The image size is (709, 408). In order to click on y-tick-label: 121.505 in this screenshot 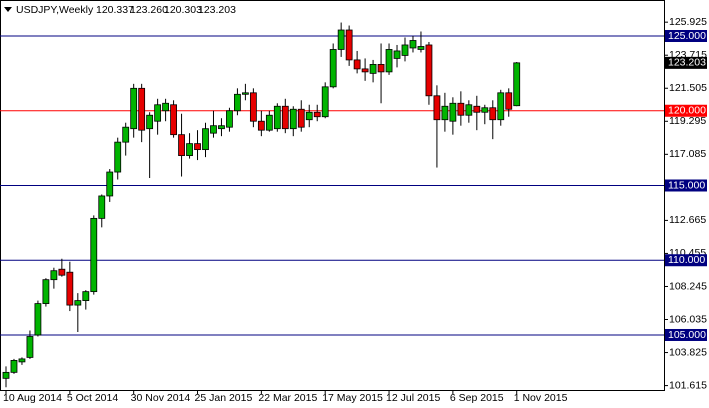, I will do `click(688, 88)`.